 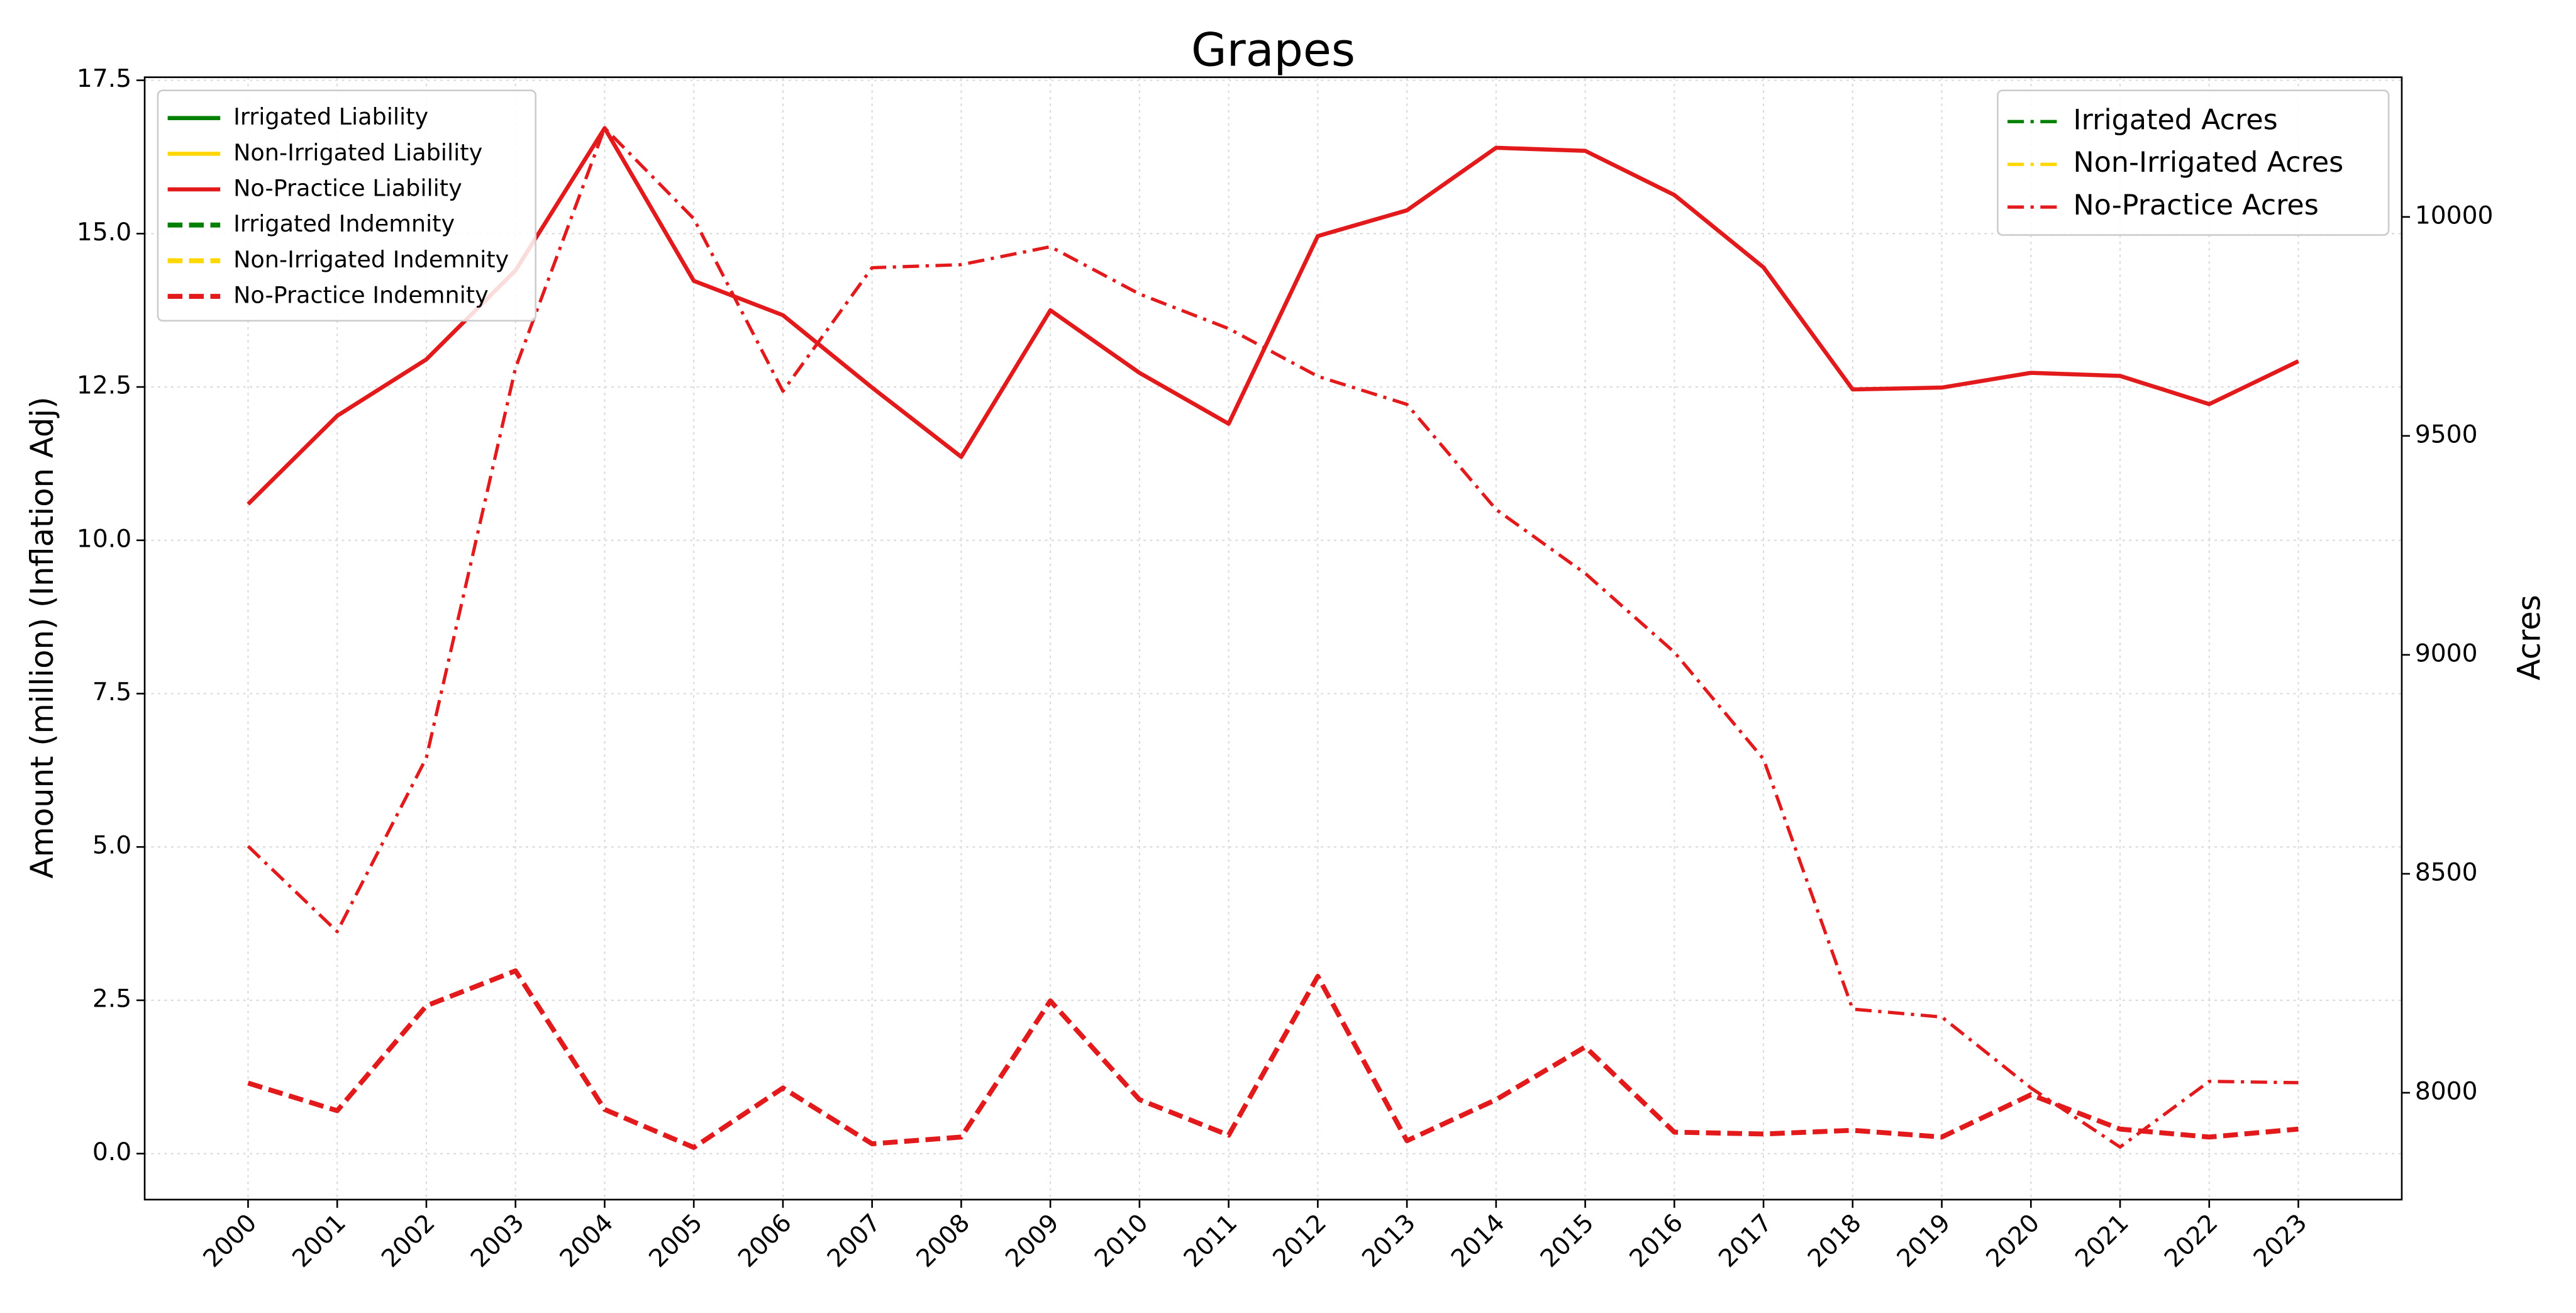 I want to click on x-tick-label: 2010, so click(x=1121, y=1241).